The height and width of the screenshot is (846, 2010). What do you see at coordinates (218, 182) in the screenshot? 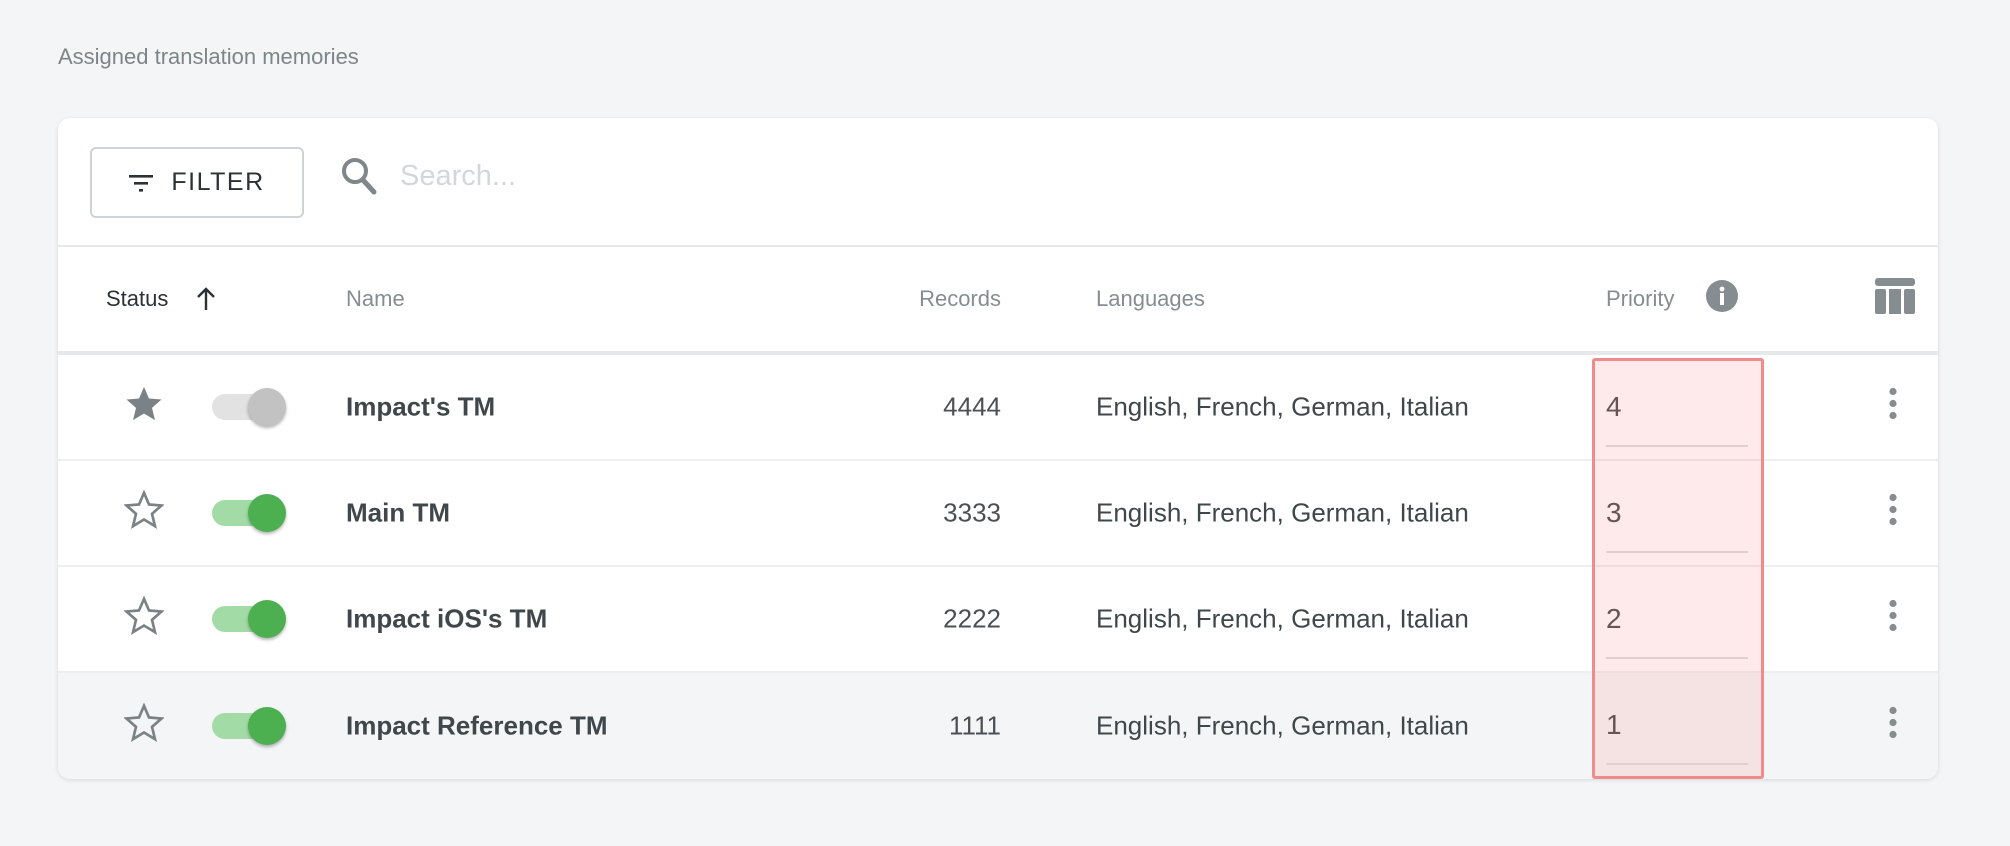
I see `filter-label: FILTER` at bounding box center [218, 182].